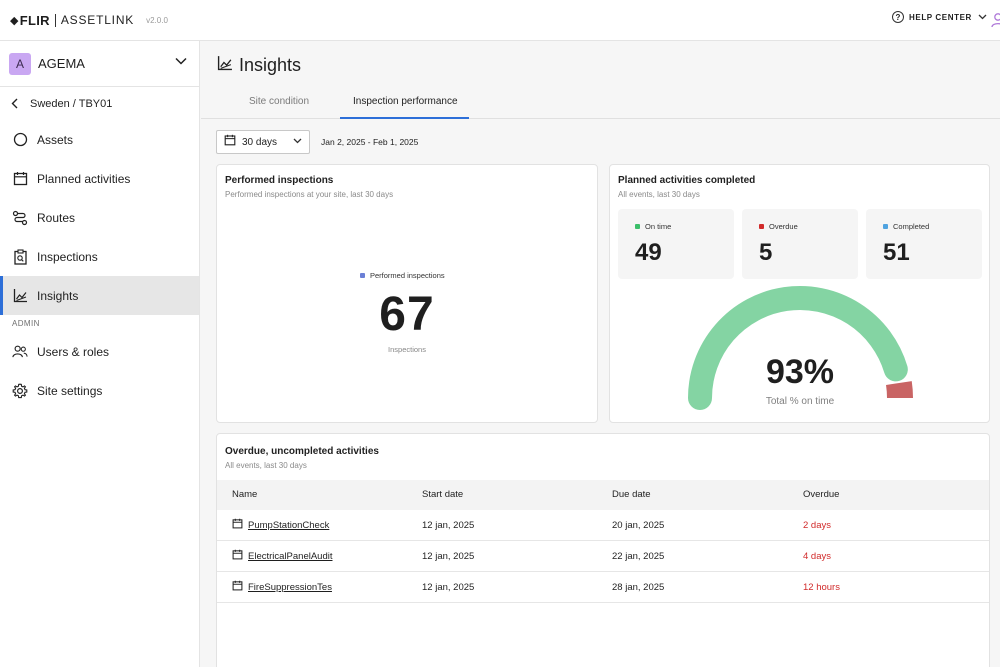  Describe the element at coordinates (798, 348) in the screenshot. I see `gauge-on-time-arc` at that location.